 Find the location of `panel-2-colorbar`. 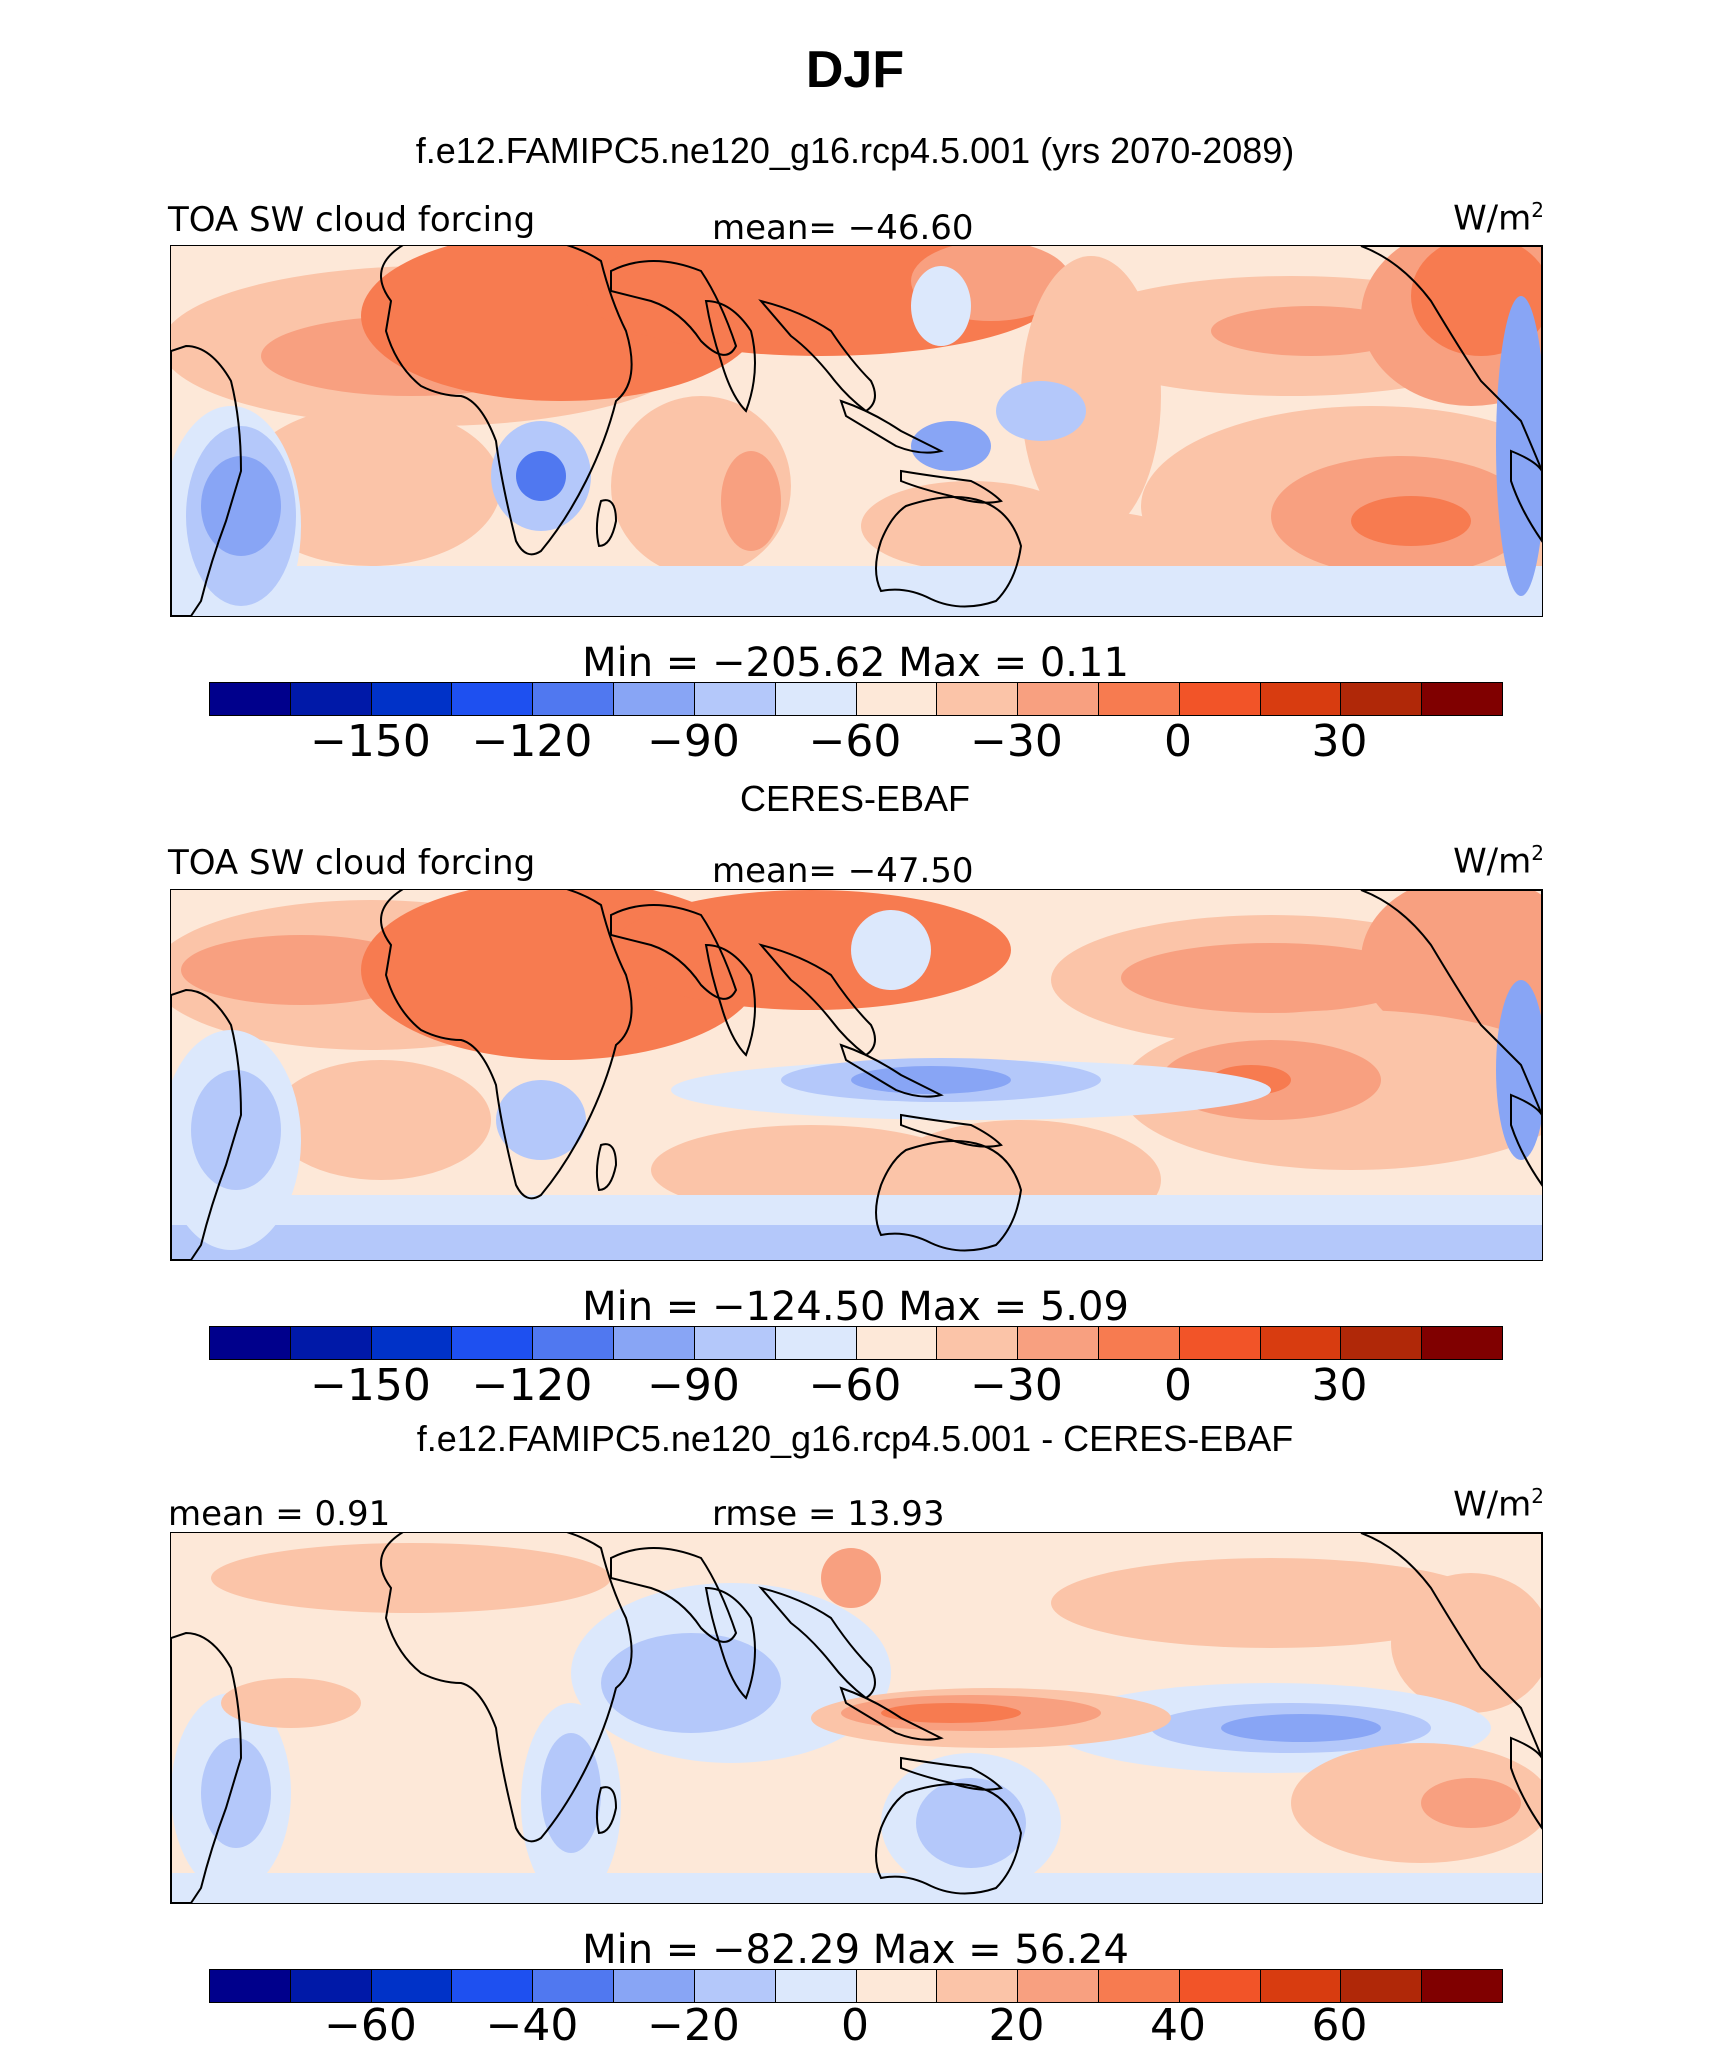

panel-2-colorbar is located at coordinates (856, 1343).